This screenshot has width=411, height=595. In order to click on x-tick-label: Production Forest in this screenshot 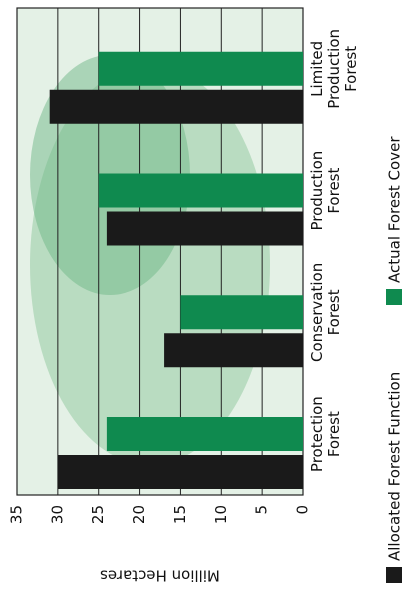, I will do `click(326, 190)`.